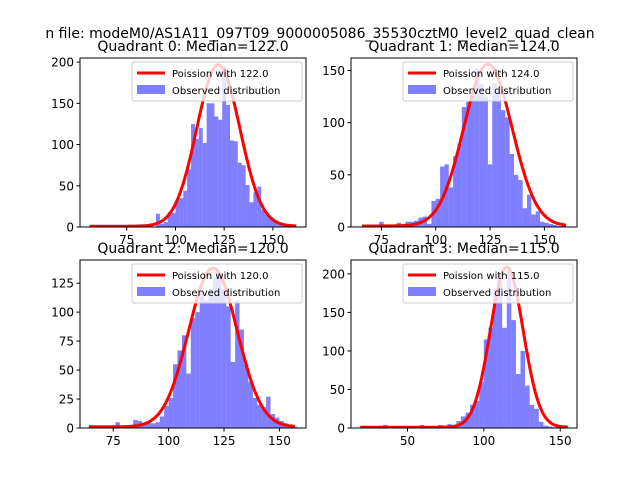  What do you see at coordinates (491, 74) in the screenshot?
I see `legend-curve-label: Poission with 124.0` at bounding box center [491, 74].